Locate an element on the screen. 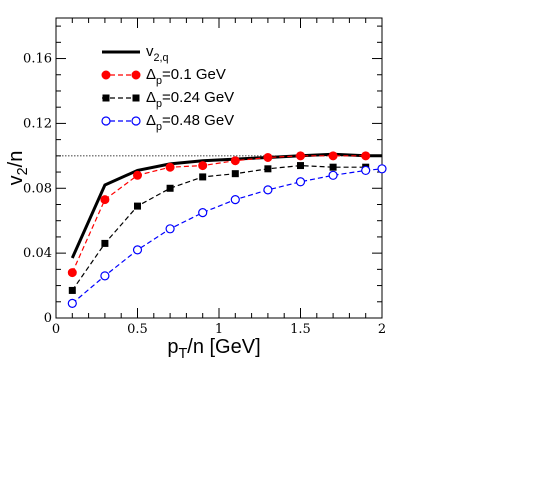 Image resolution: width=554 pixels, height=485 pixels. y-tick-label: 0 is located at coordinates (48, 318).